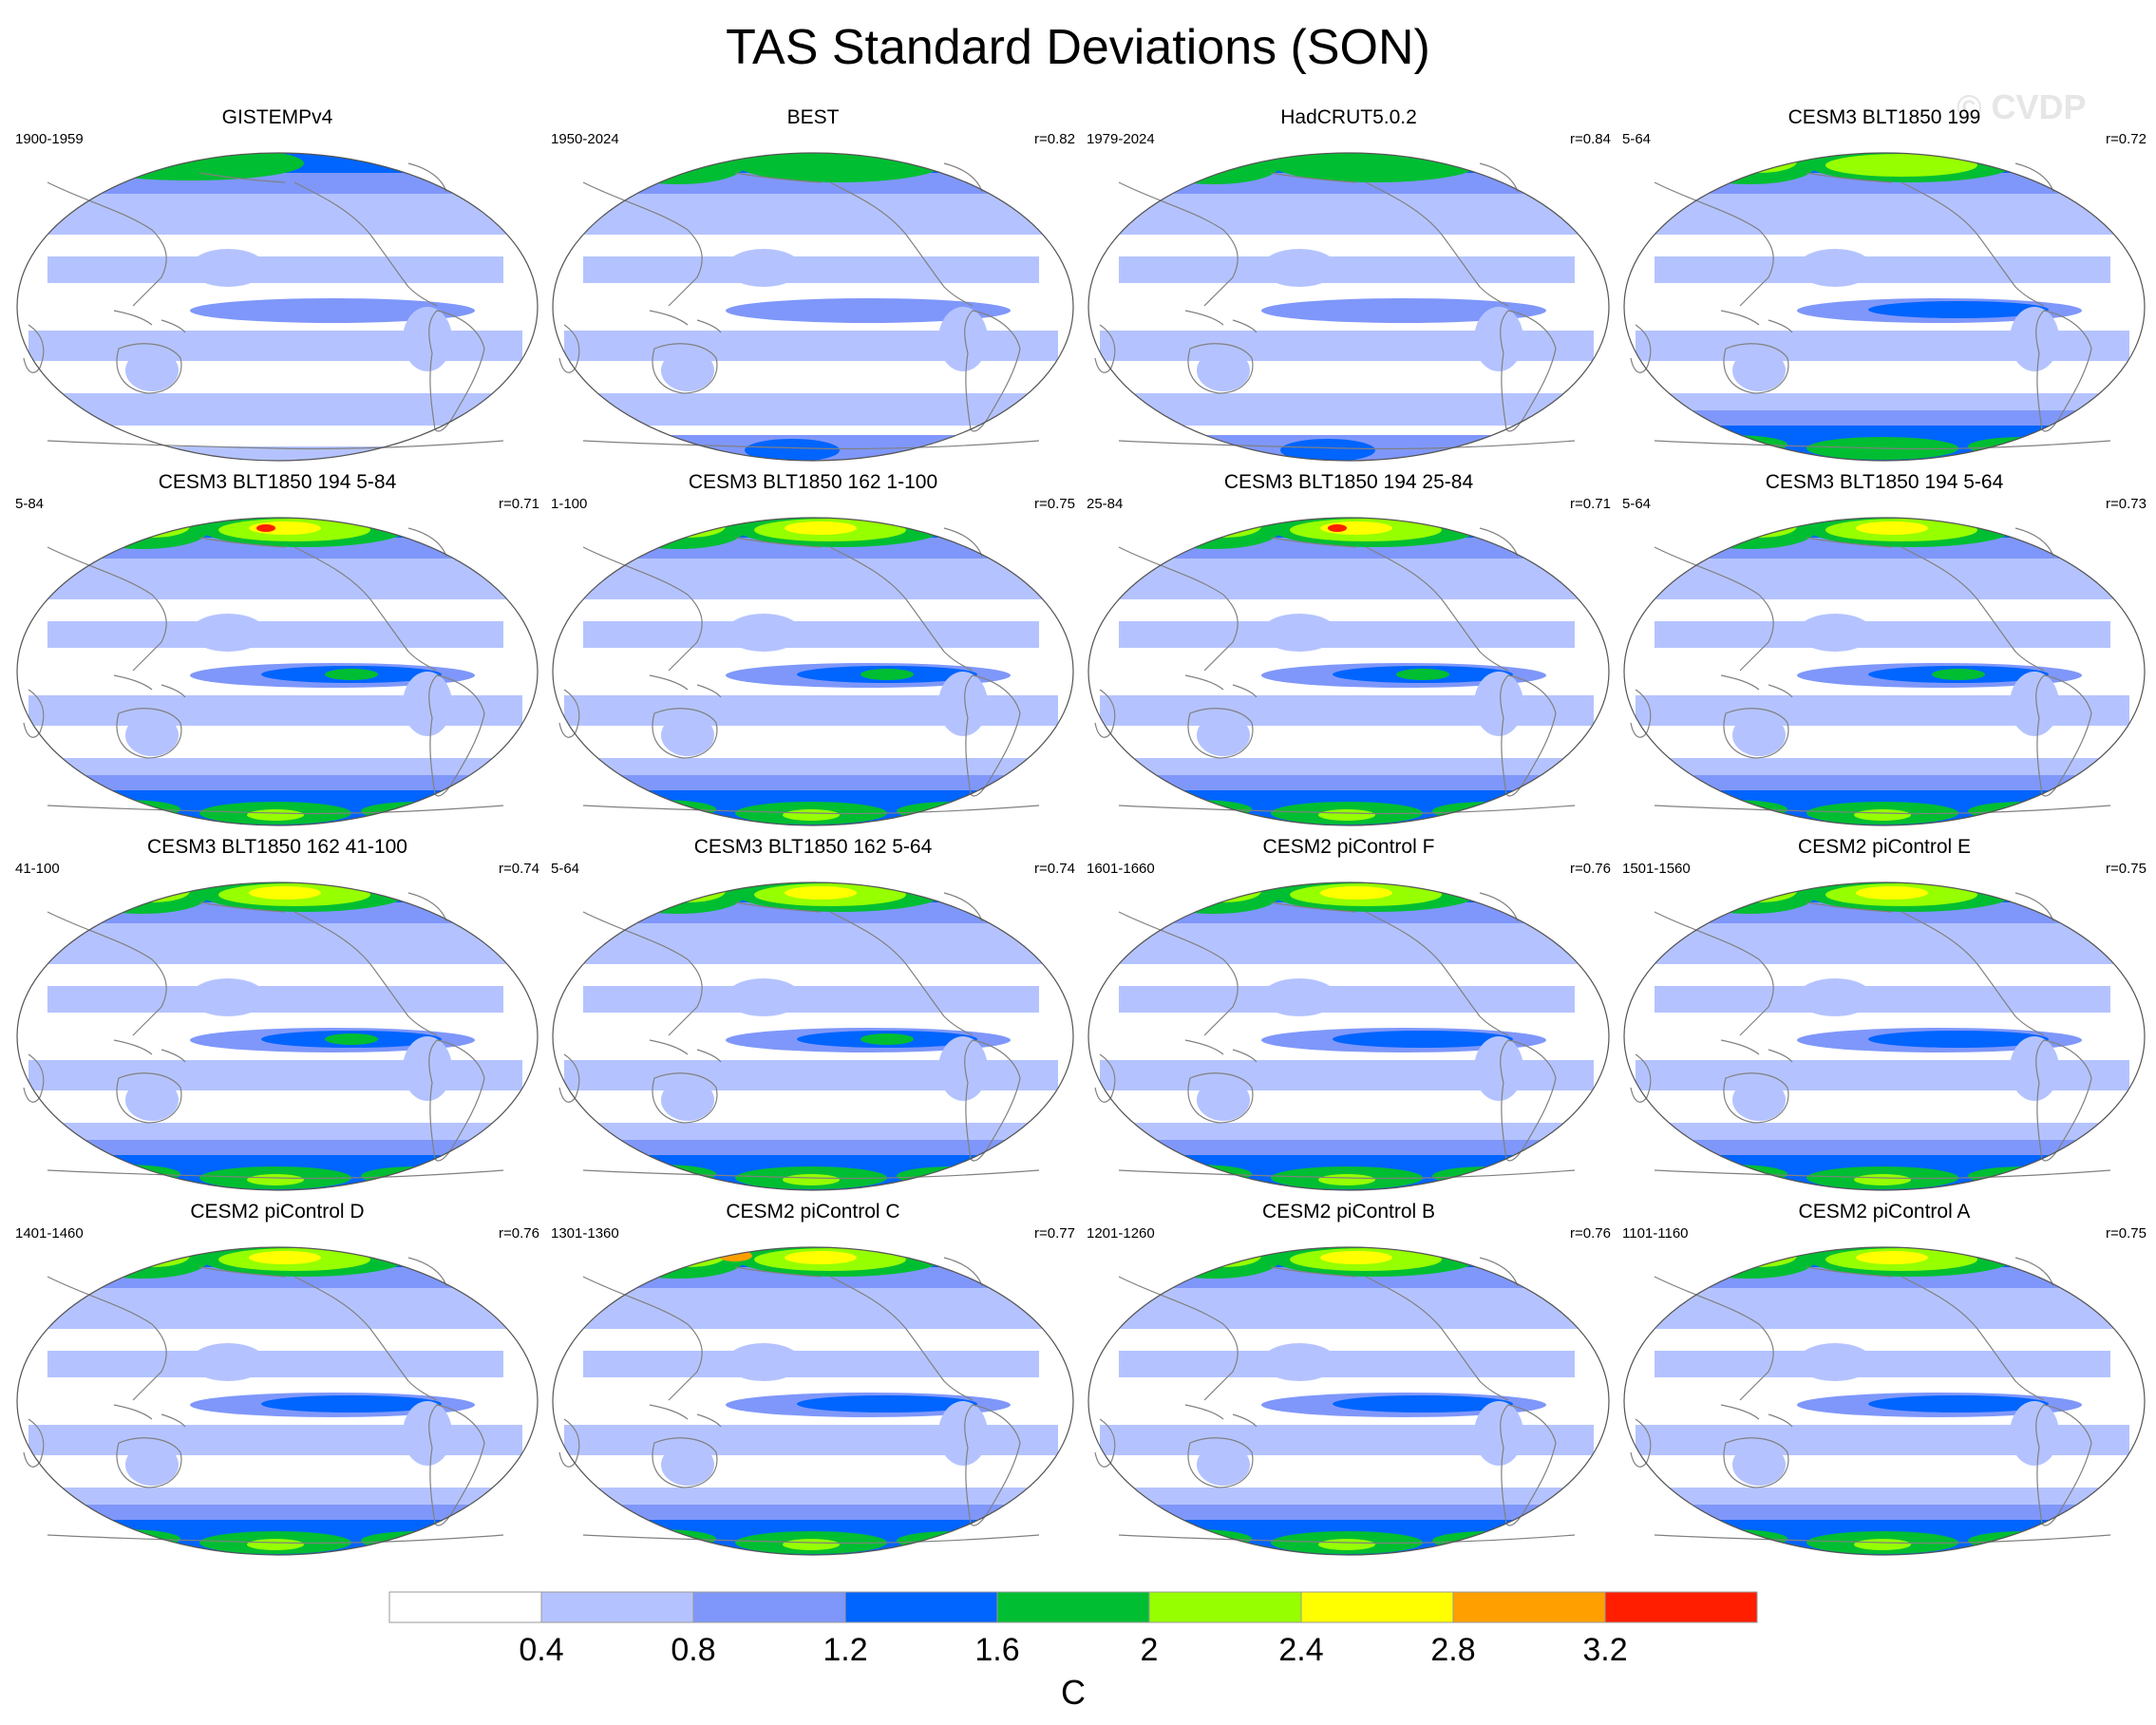 The width and height of the screenshot is (2156, 1725). I want to click on map-panel: GISTEMPv4 1900-1959, so click(277, 287).